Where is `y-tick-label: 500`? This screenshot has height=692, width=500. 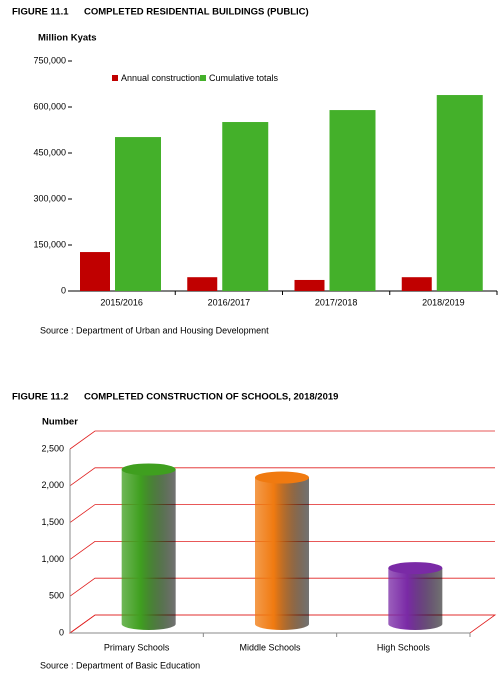 y-tick-label: 500 is located at coordinates (56, 596).